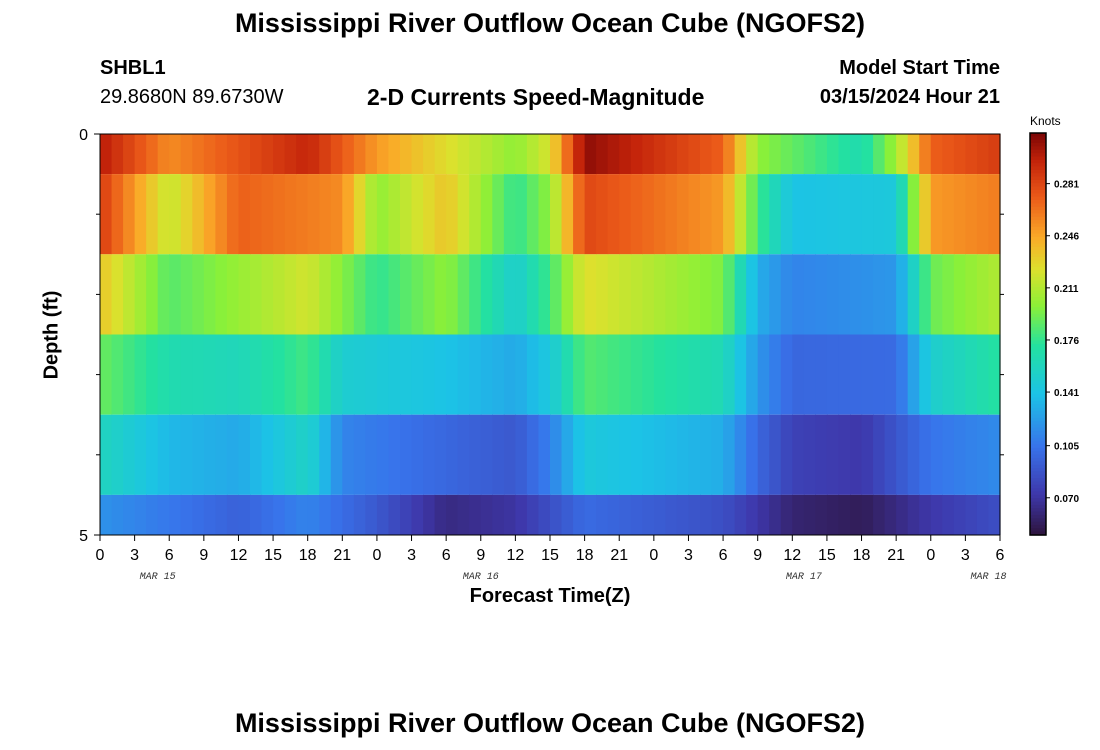 This screenshot has width=1100, height=750. What do you see at coordinates (83, 536) in the screenshot?
I see `y-tick-label: 5` at bounding box center [83, 536].